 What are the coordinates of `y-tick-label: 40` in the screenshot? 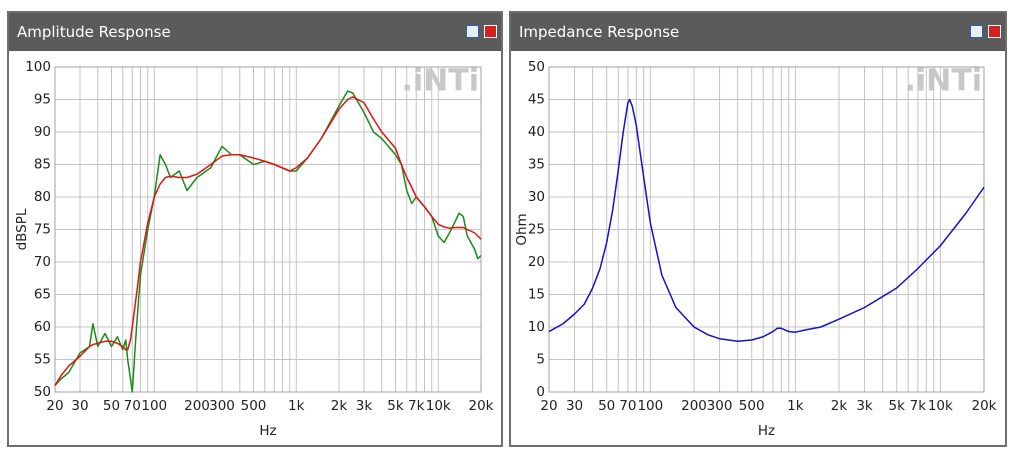 It's located at (536, 132).